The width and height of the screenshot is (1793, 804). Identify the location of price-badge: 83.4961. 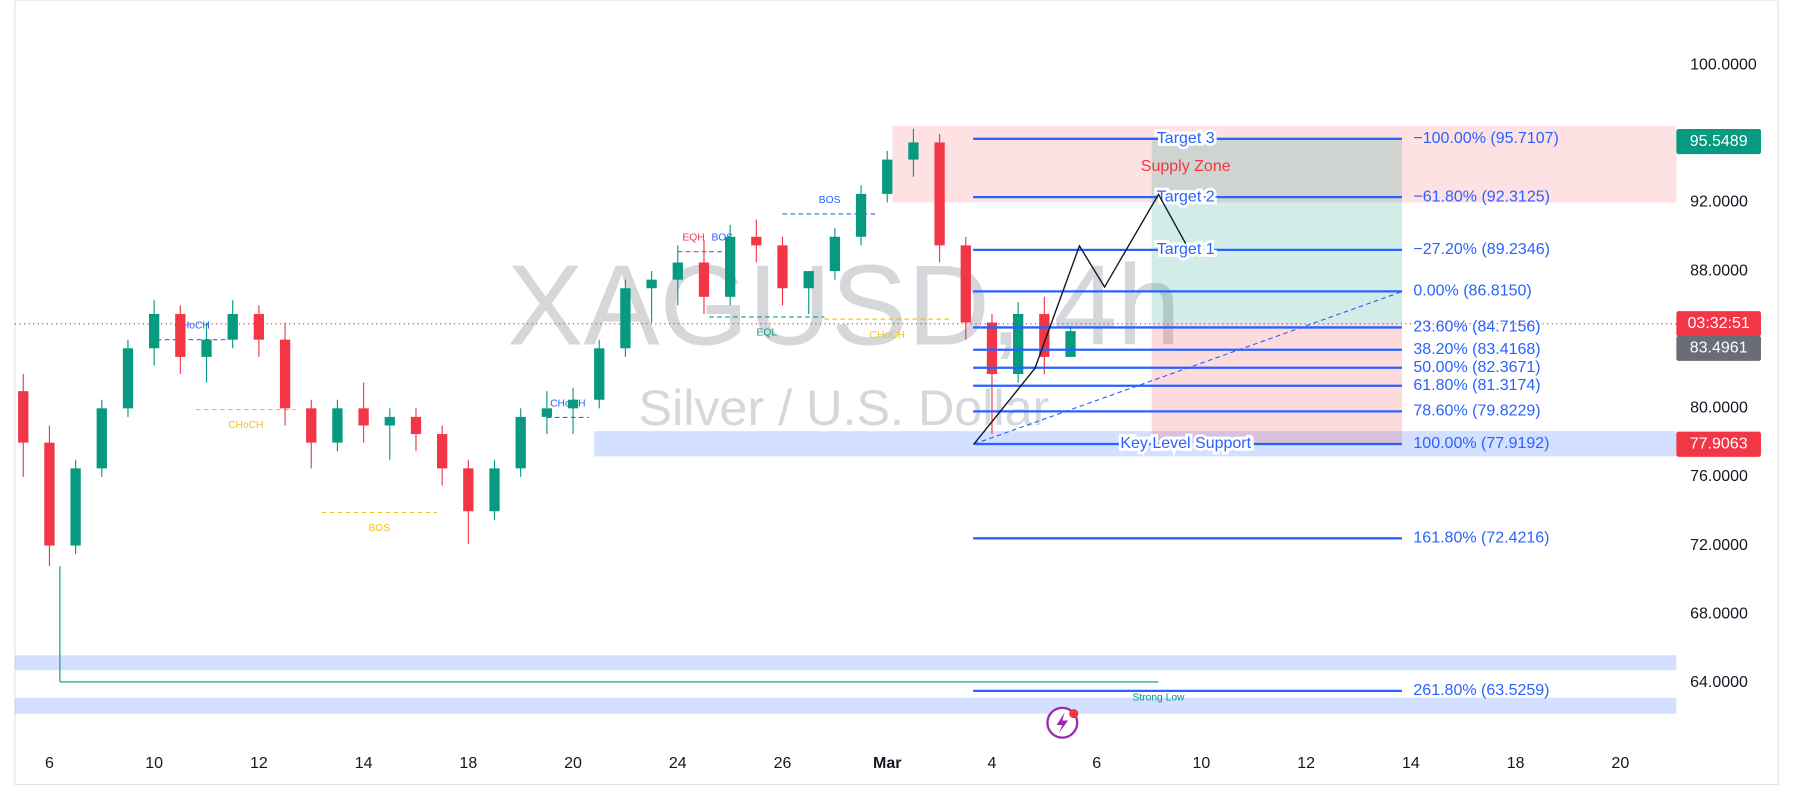
(1719, 348).